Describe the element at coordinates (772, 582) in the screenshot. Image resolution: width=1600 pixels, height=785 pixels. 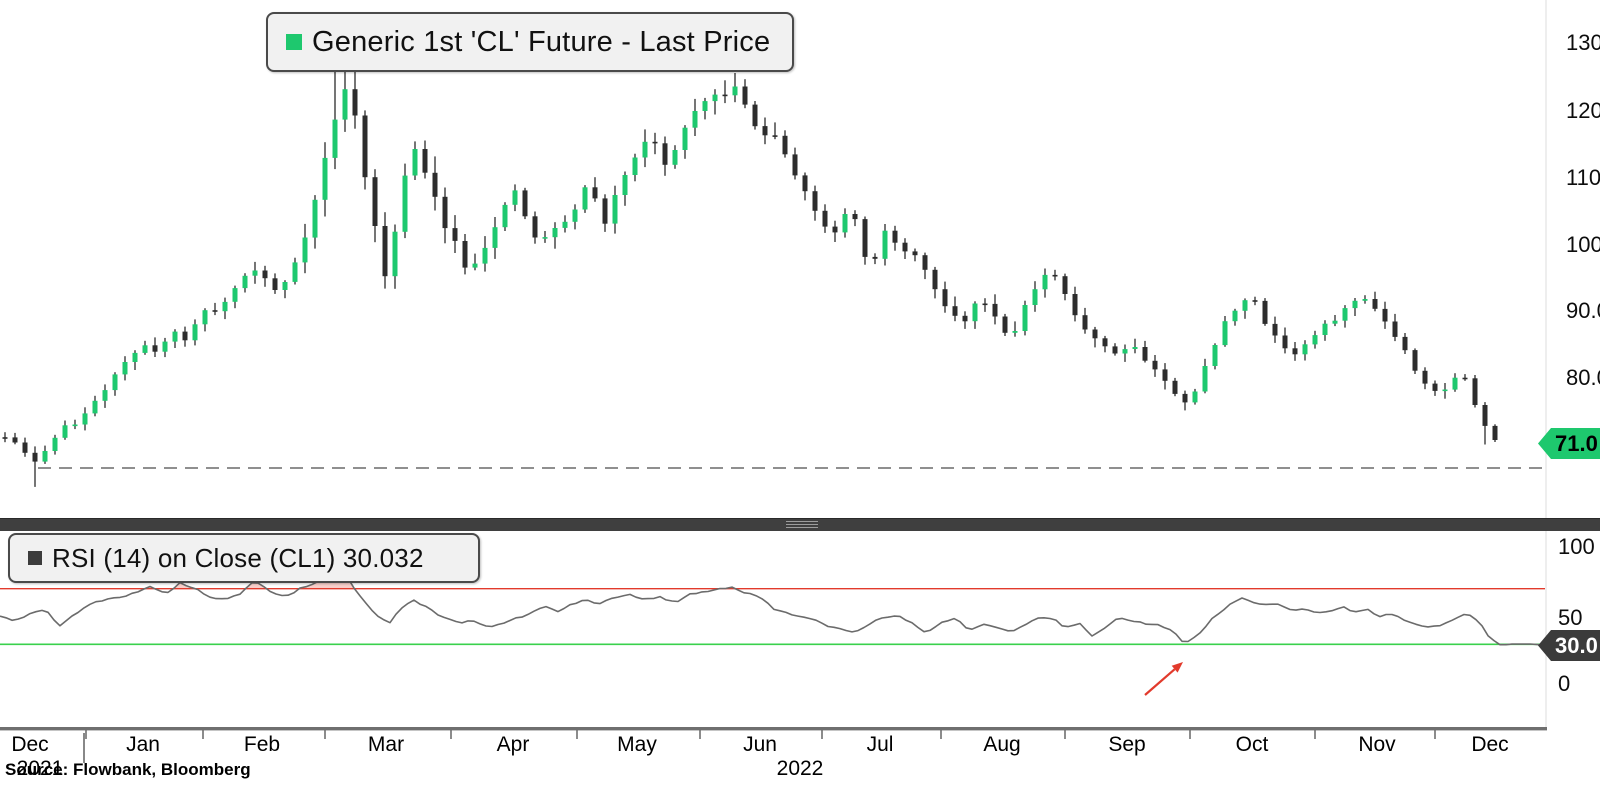
I see `rsi-overbought-fill` at that location.